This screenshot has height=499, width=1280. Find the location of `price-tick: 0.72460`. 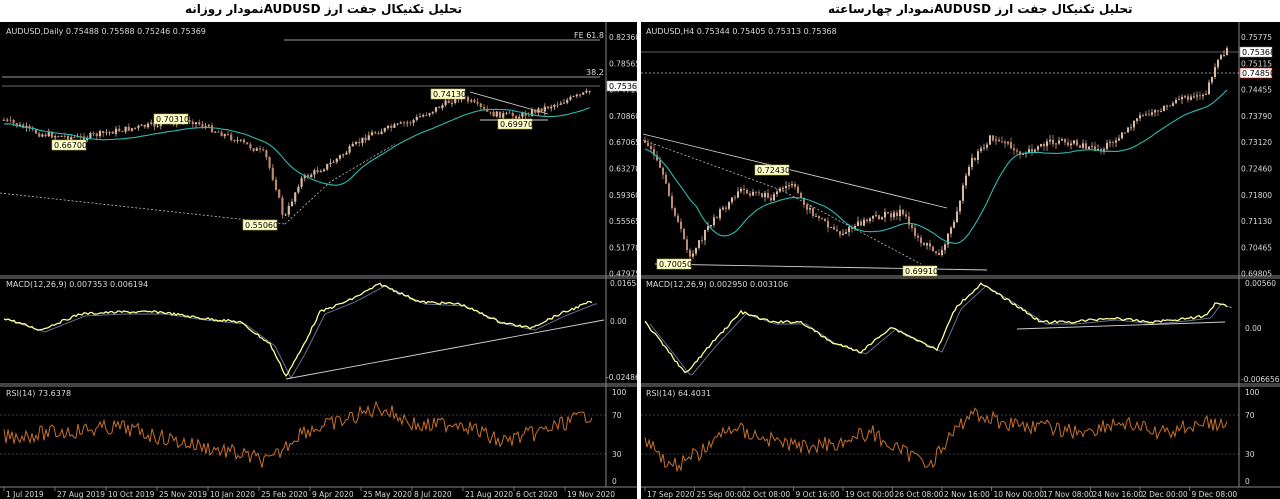

price-tick: 0.72460 is located at coordinates (1256, 169).